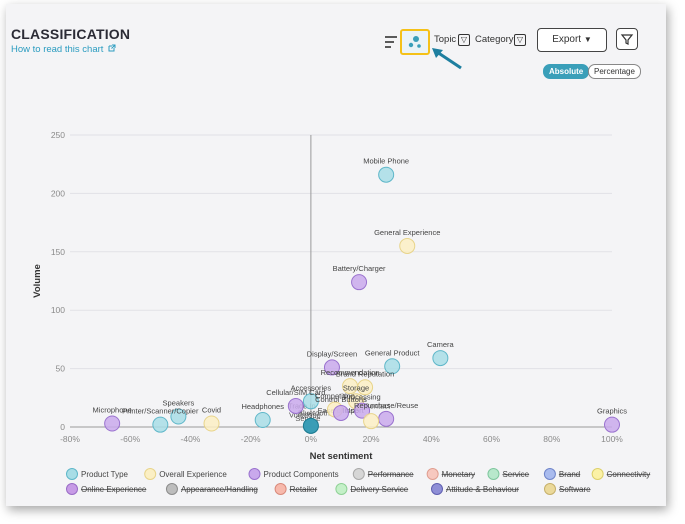 Image resolution: width=685 pixels, height=524 pixels. Describe the element at coordinates (393, 361) in the screenshot. I see `data-point: General Product` at that location.